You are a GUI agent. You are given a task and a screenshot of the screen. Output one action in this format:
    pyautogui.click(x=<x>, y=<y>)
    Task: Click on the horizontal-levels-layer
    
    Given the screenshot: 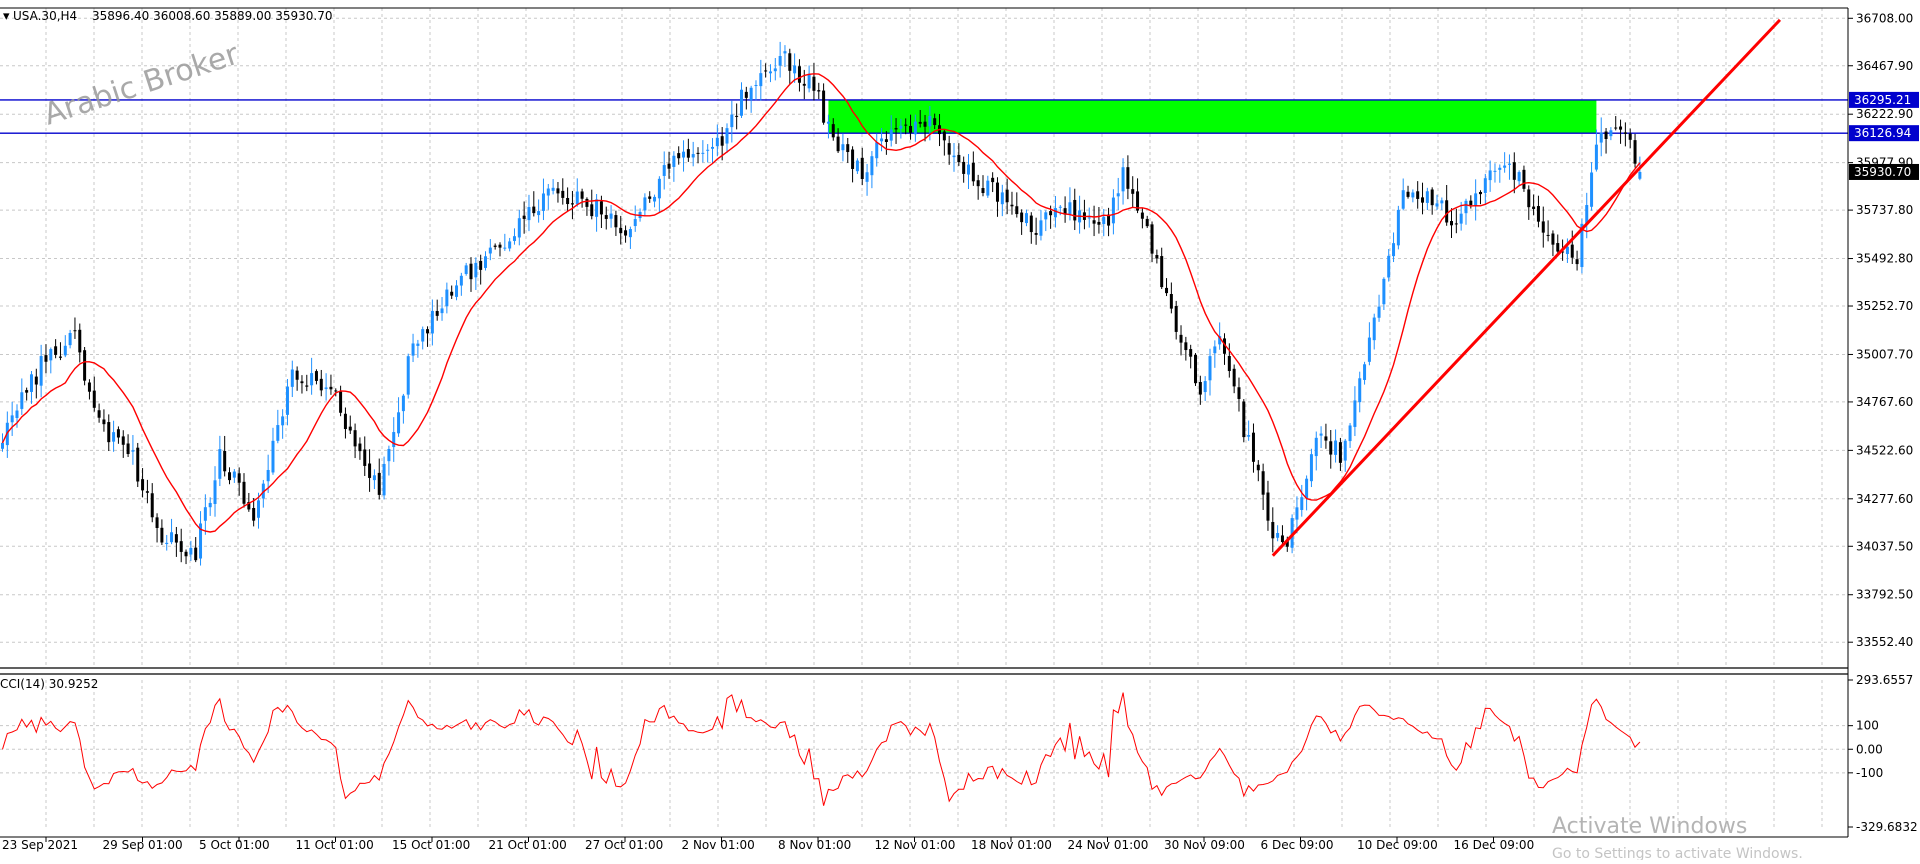 What is the action you would take?
    pyautogui.click(x=924, y=116)
    